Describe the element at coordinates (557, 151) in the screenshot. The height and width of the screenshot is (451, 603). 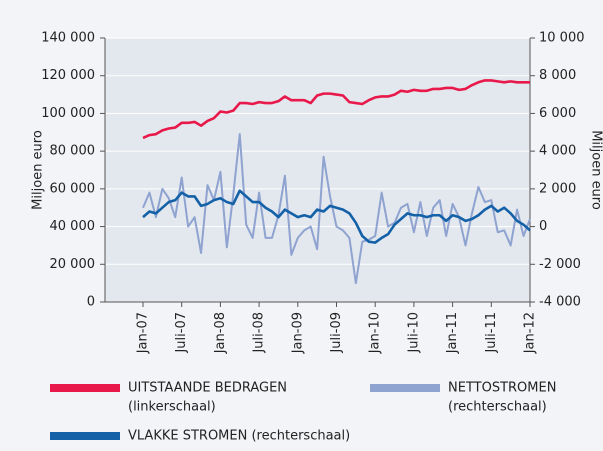
I see `y2-tick-label: 4 000` at that location.